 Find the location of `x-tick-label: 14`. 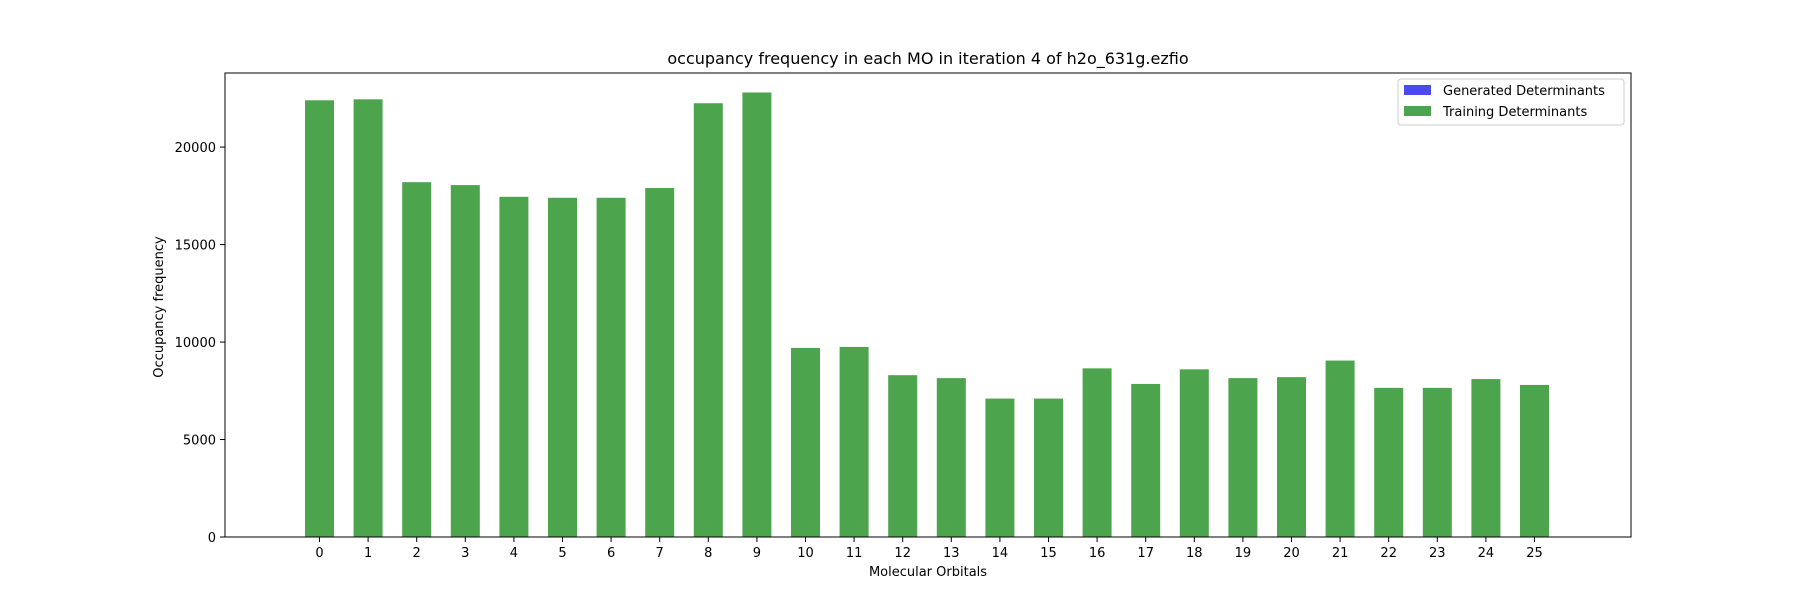

x-tick-label: 14 is located at coordinates (1000, 553).